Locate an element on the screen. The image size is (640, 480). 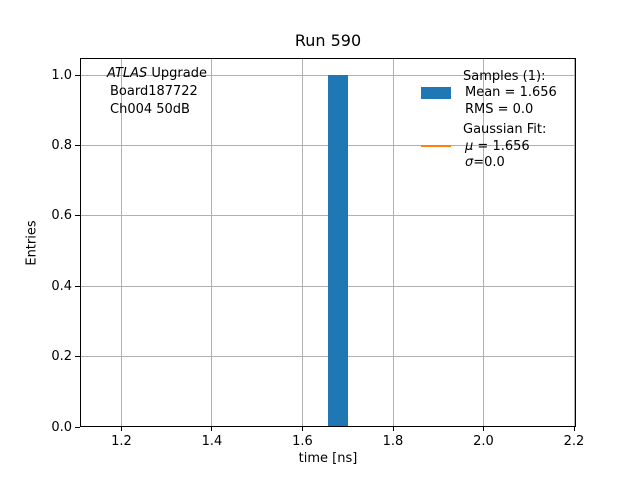
y-tick-label: 0.4 is located at coordinates (61, 286).